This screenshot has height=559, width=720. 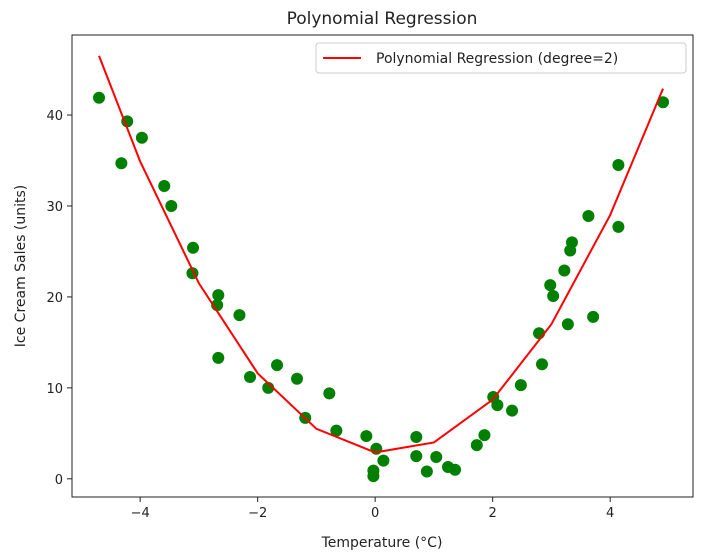 I want to click on x-tick-label: 4, so click(x=610, y=513).